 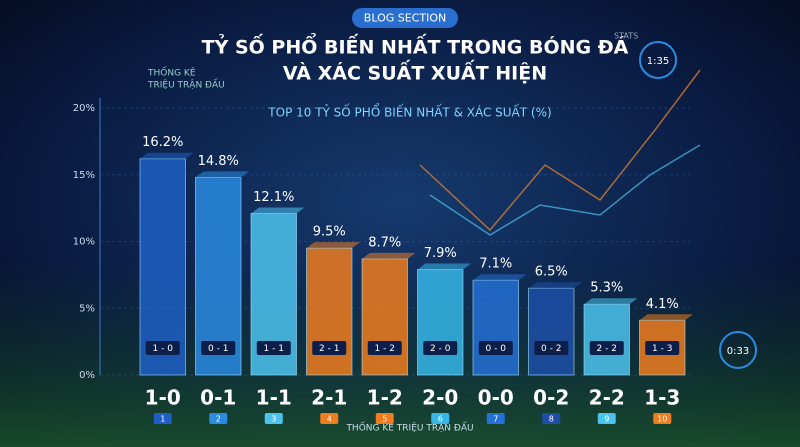 I want to click on rank-label: 5, so click(x=384, y=419).